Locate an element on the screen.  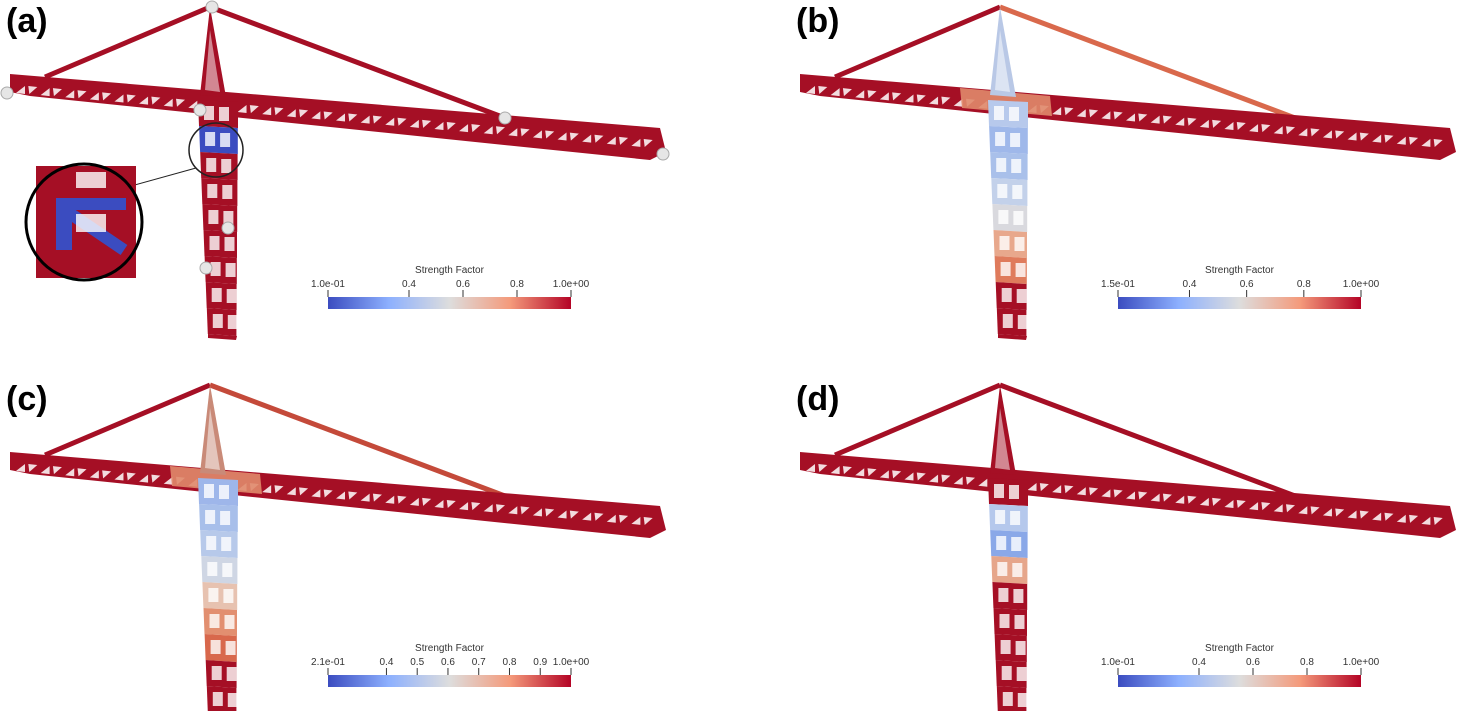
colorbar is located at coordinates (449, 303).